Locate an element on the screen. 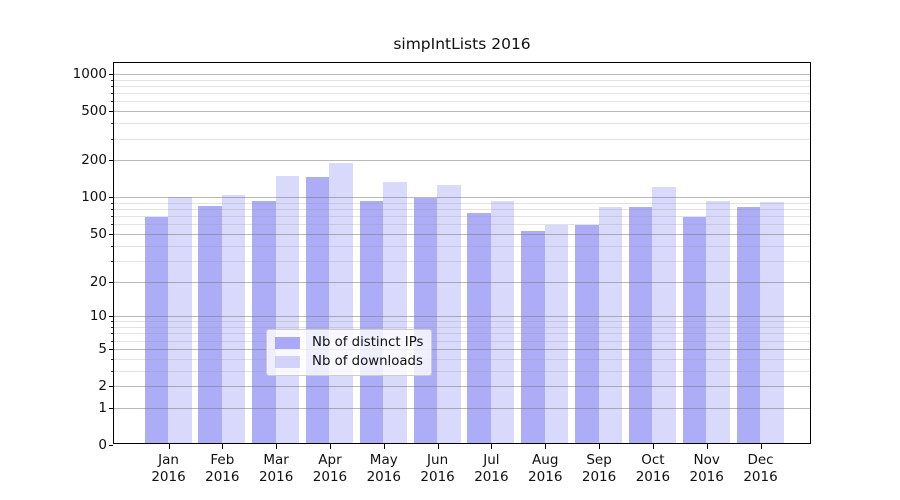 The image size is (900, 500). y-tick-label: 5 is located at coordinates (102, 348).